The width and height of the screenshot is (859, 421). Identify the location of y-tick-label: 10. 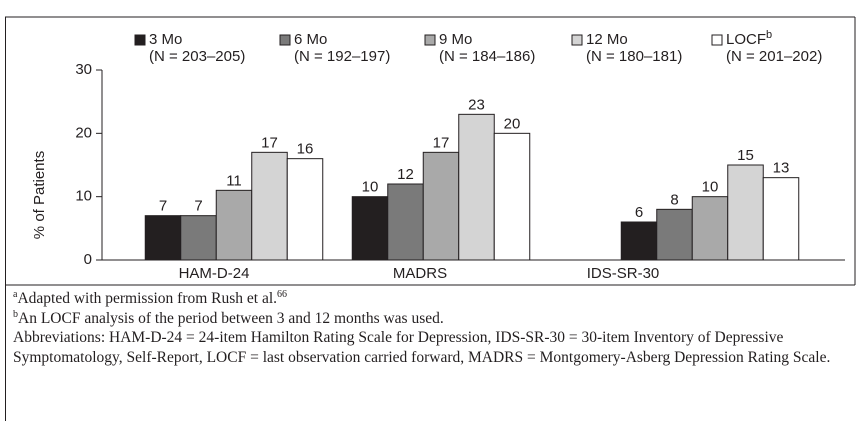
(83, 196).